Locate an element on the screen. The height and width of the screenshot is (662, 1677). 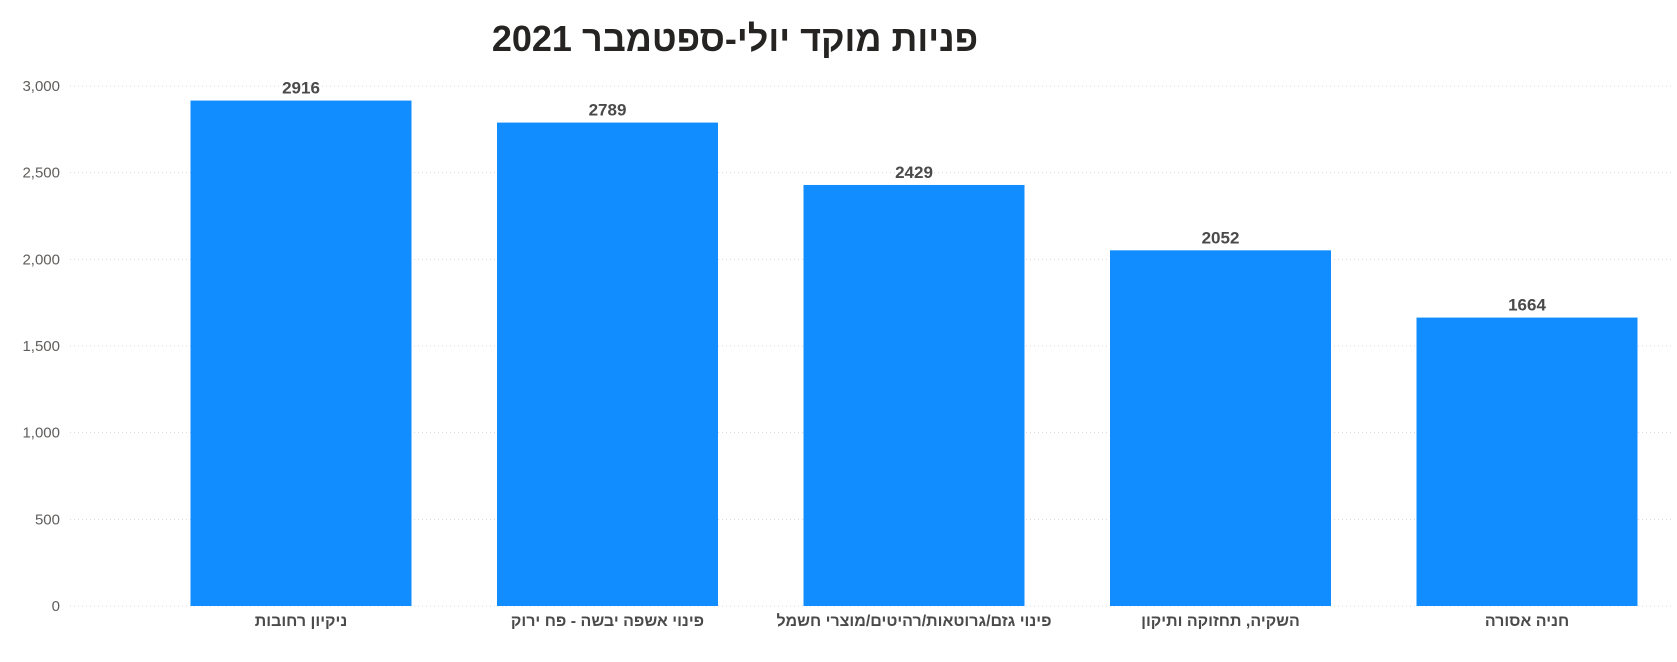
y-tick-label: 3,000 is located at coordinates (41, 86).